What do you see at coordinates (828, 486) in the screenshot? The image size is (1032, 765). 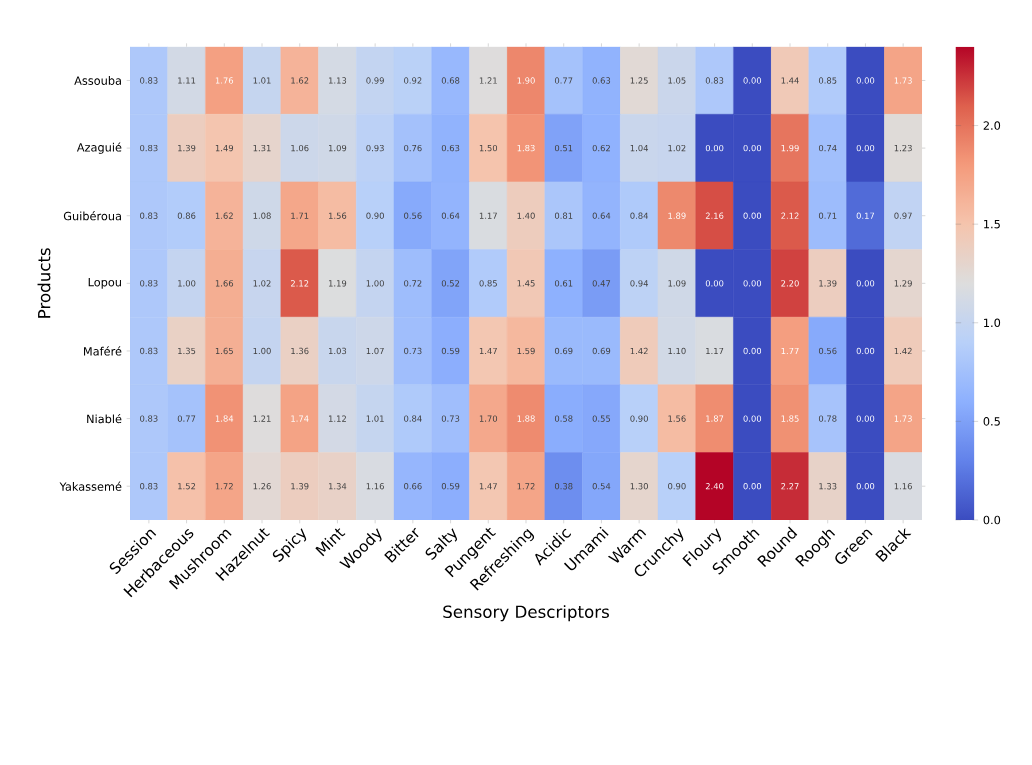 I see `data-label: 1.33` at bounding box center [828, 486].